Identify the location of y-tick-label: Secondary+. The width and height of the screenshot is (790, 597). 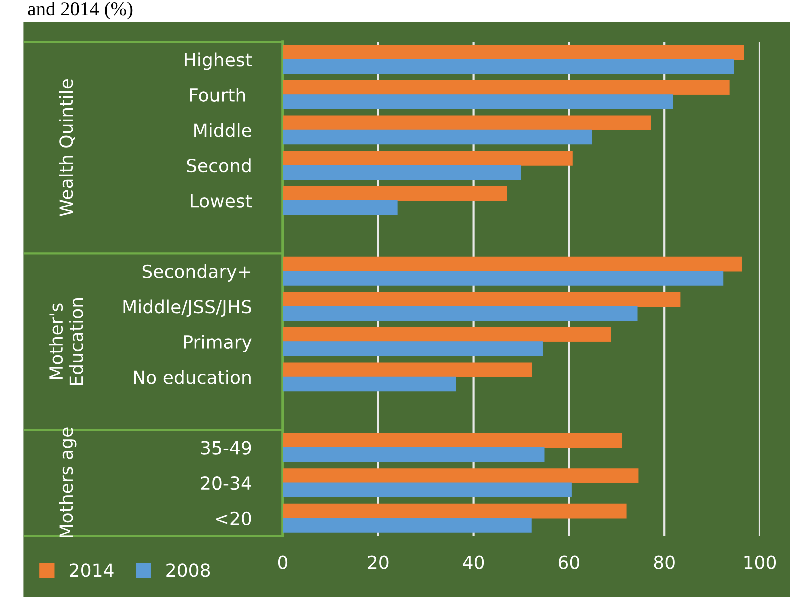
(196, 273).